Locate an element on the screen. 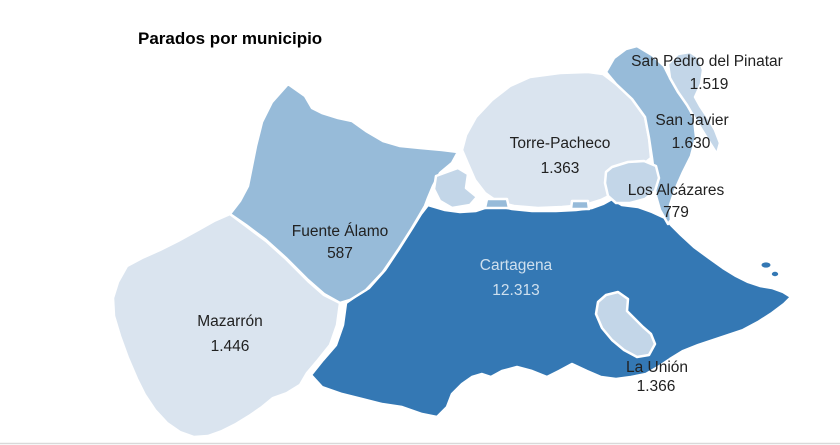  label-mazarron: Mazarrón is located at coordinates (229, 321).